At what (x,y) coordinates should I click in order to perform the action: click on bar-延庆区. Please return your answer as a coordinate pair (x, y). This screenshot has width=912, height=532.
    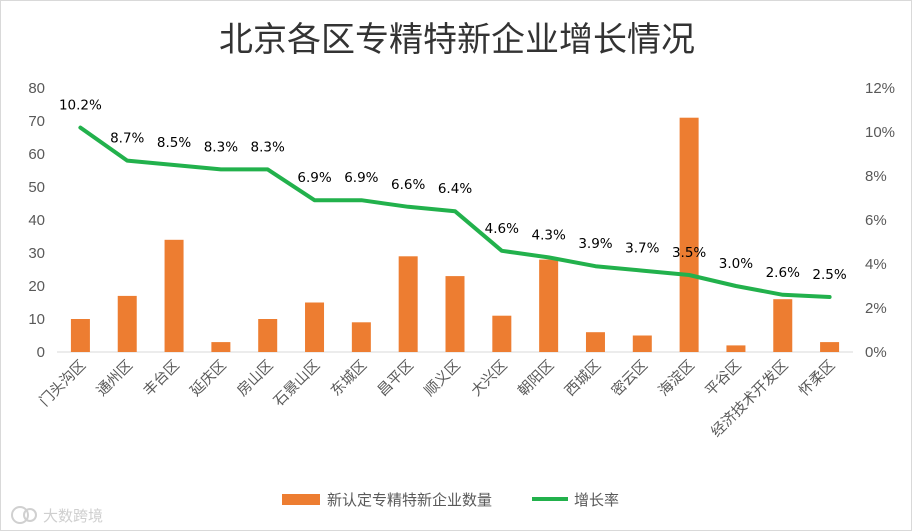
    Looking at the image, I should click on (221, 347).